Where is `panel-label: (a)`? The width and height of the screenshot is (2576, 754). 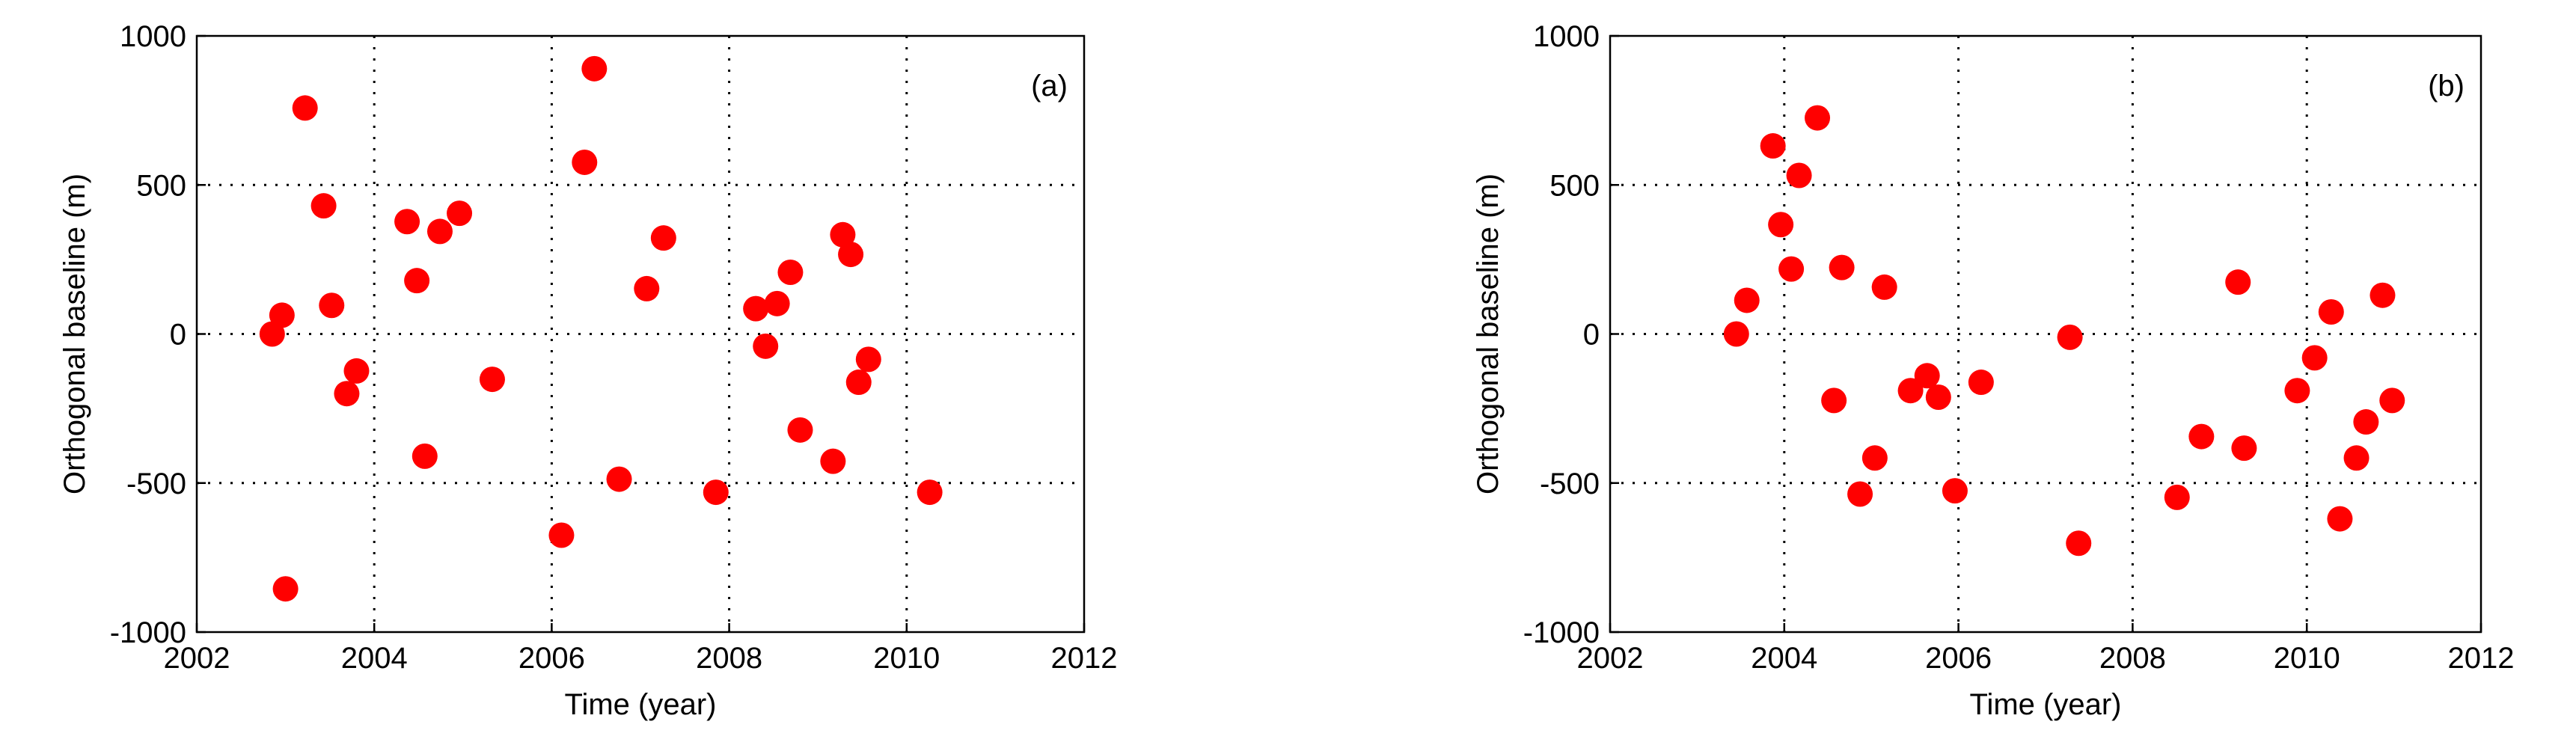 panel-label: (a) is located at coordinates (1049, 86).